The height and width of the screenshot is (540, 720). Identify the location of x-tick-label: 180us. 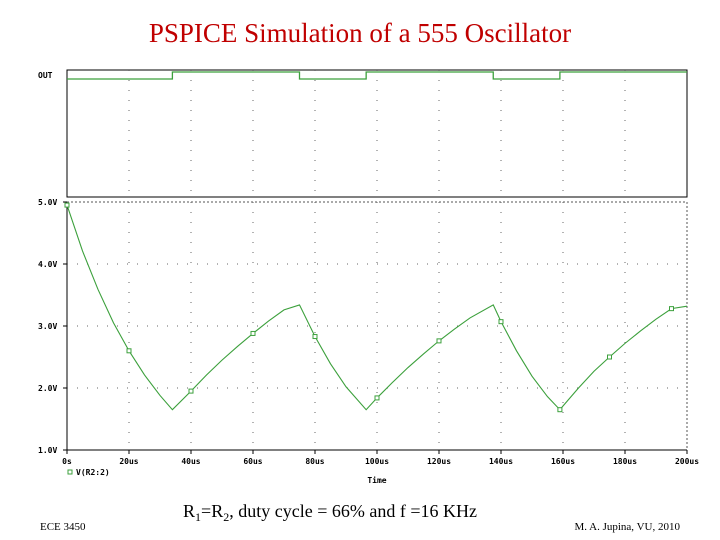
(625, 461).